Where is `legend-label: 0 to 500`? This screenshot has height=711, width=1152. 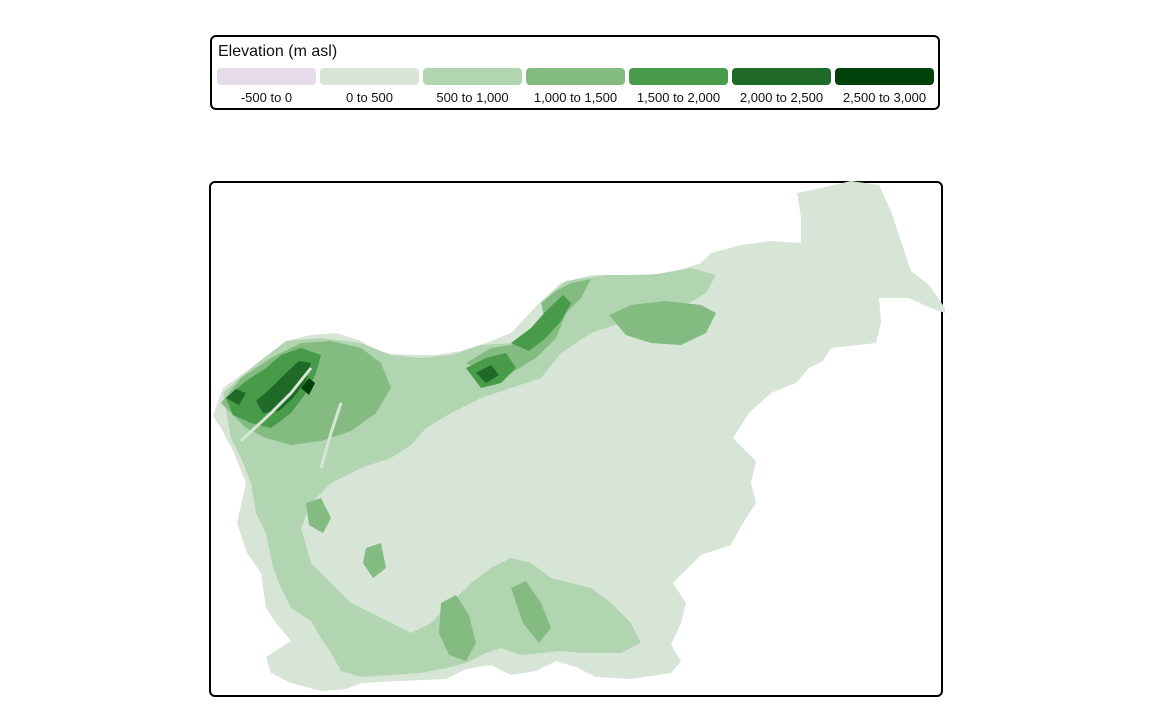 legend-label: 0 to 500 is located at coordinates (369, 97).